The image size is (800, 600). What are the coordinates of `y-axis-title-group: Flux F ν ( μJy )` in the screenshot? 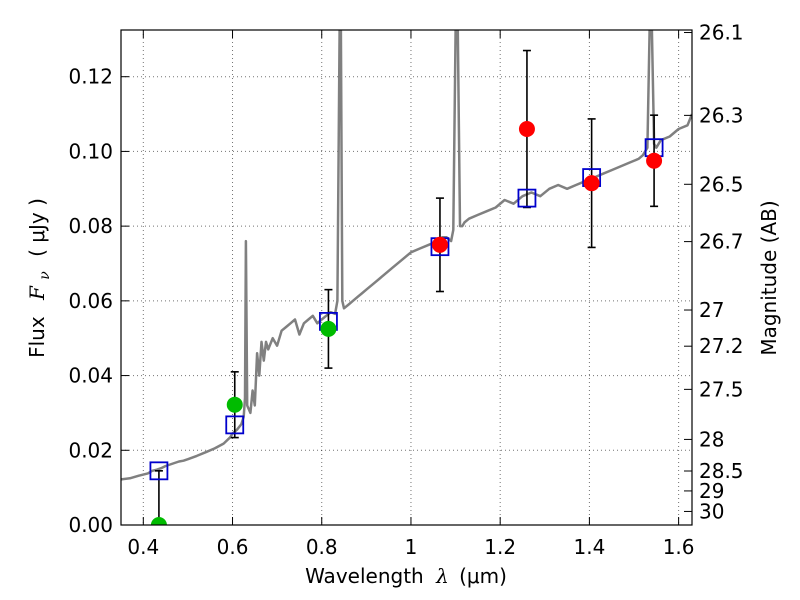 It's located at (39, 278).